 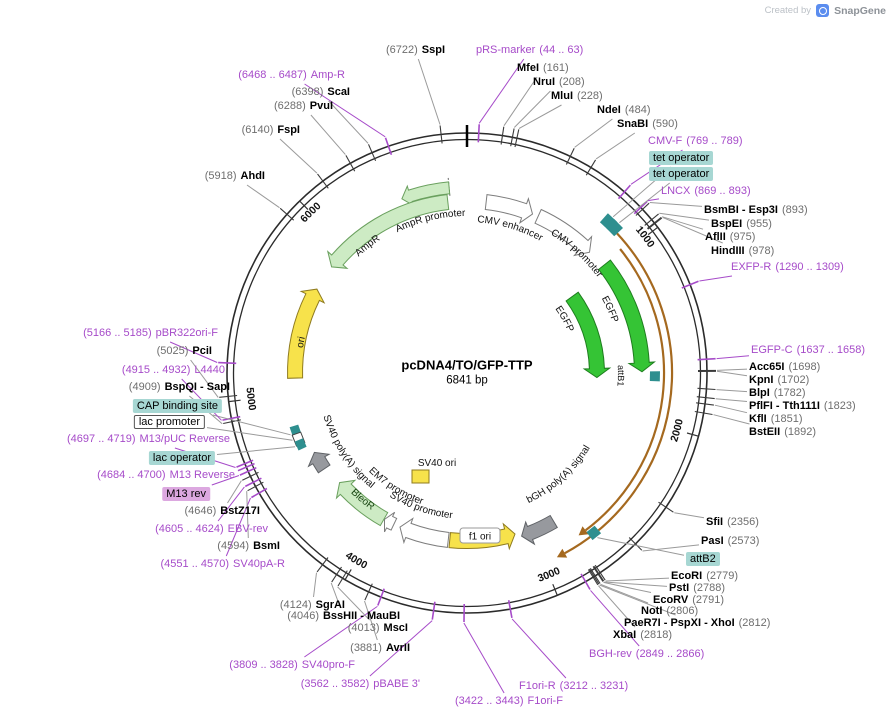 What do you see at coordinates (166, 475) in the screenshot?
I see `site-label-m13-reverse: (4684 .. 4700) M13 Reverse` at bounding box center [166, 475].